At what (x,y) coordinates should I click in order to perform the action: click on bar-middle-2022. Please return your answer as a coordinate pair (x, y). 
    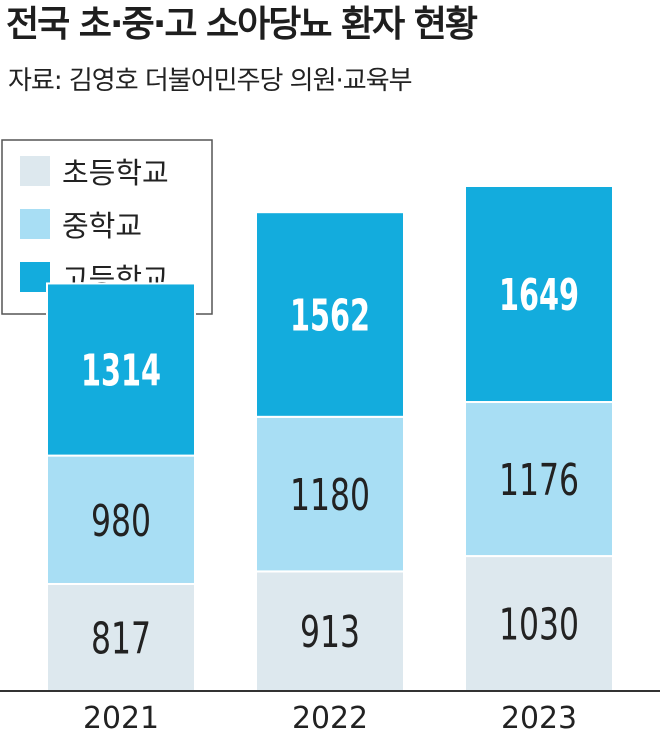
    Looking at the image, I should click on (330, 494).